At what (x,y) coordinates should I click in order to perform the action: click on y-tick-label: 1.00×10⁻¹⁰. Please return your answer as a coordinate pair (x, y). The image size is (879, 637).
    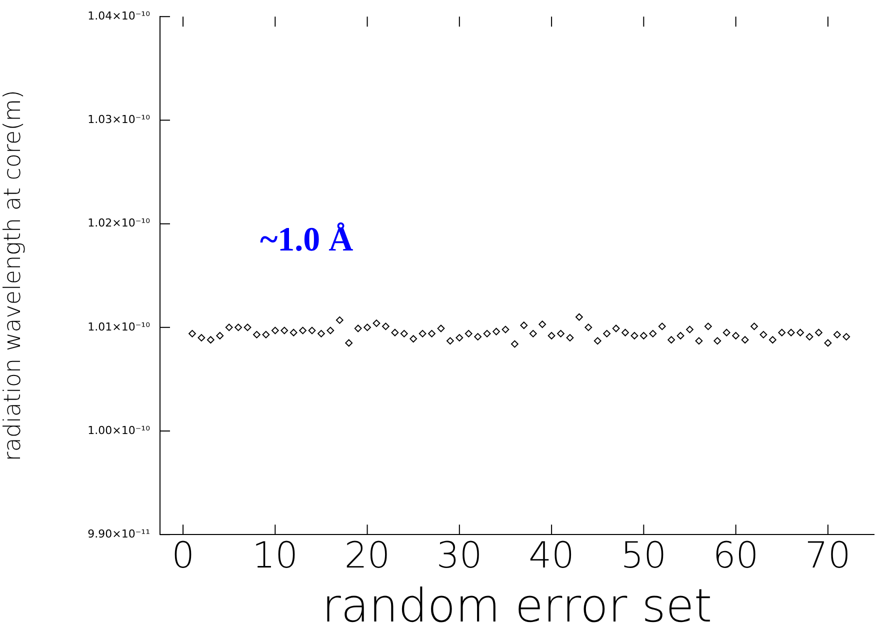
    Looking at the image, I should click on (119, 430).